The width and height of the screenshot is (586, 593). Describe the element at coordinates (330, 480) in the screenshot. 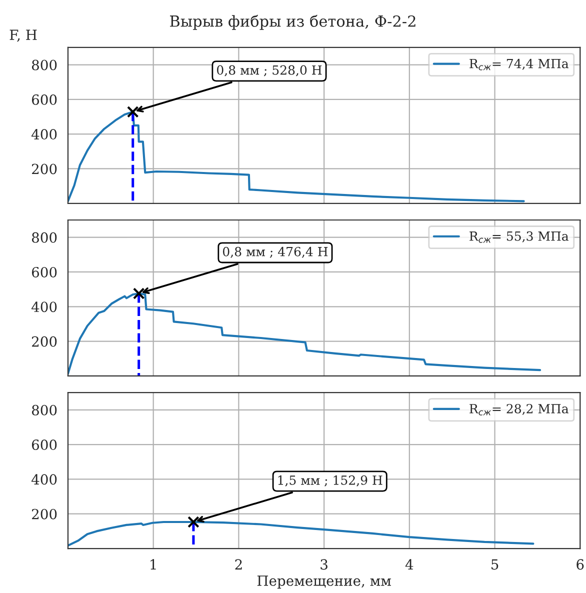

I see `annotation: 1,5 мм ; 152,9 Н` at that location.